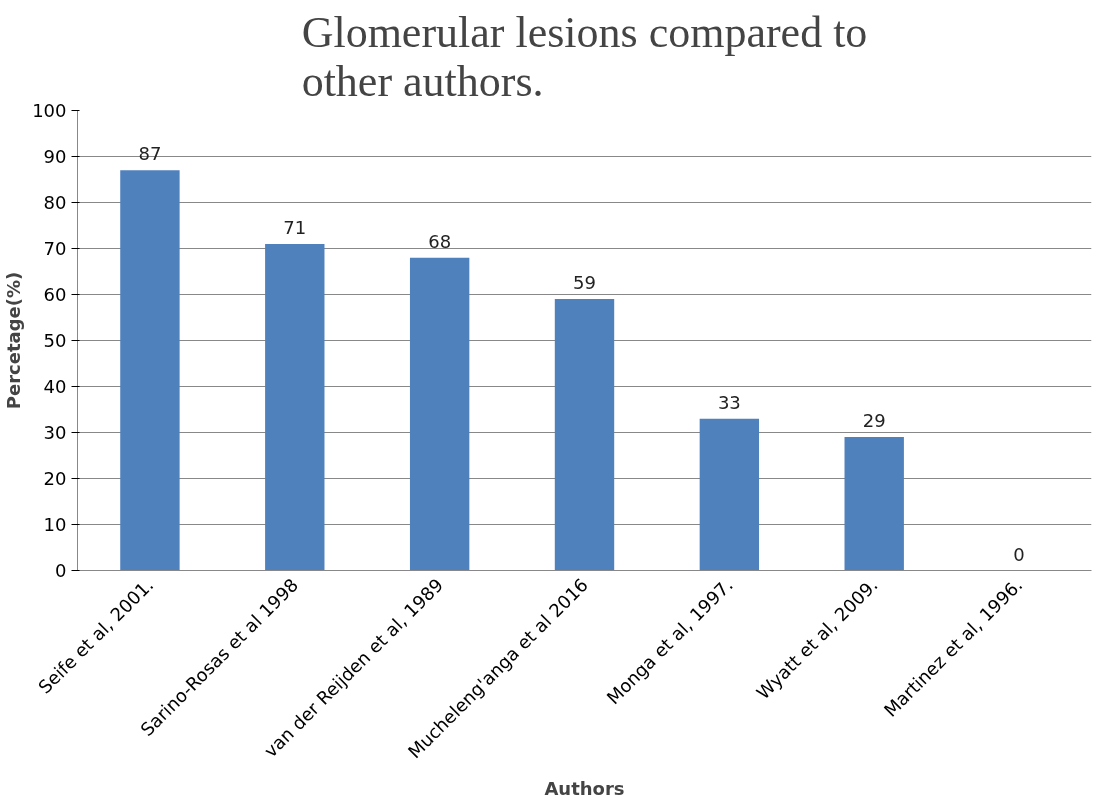  What do you see at coordinates (55, 478) in the screenshot?
I see `y-tick-label: 20` at bounding box center [55, 478].